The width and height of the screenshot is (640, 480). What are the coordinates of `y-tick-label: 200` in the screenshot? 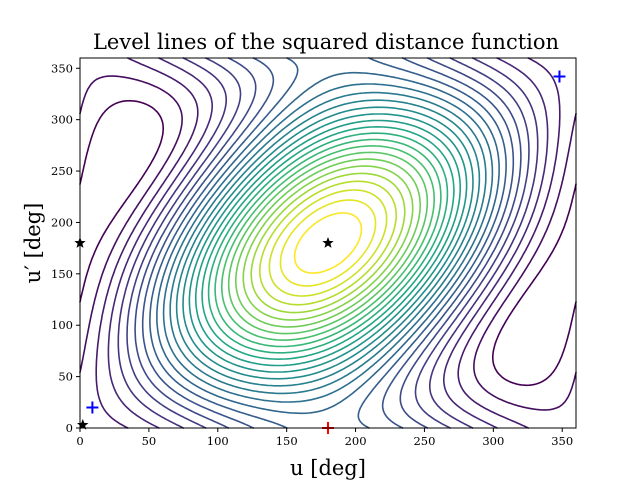 It's located at (62, 222).